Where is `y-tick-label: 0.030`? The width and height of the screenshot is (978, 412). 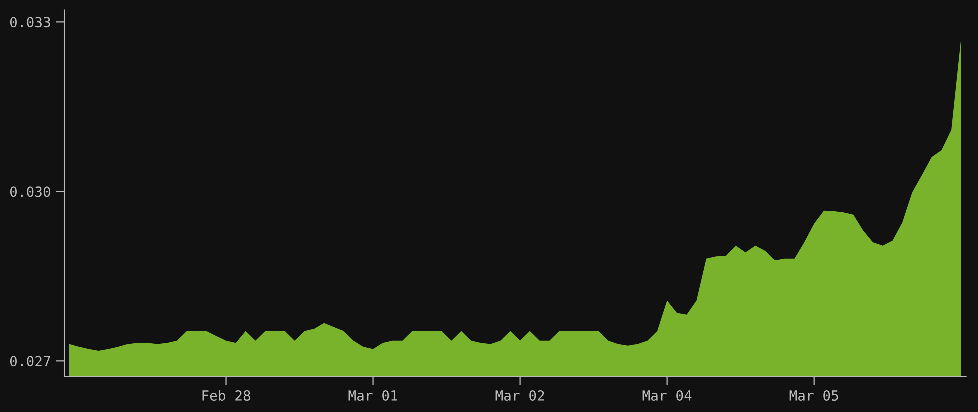 y-tick-label: 0.030 is located at coordinates (30, 192).